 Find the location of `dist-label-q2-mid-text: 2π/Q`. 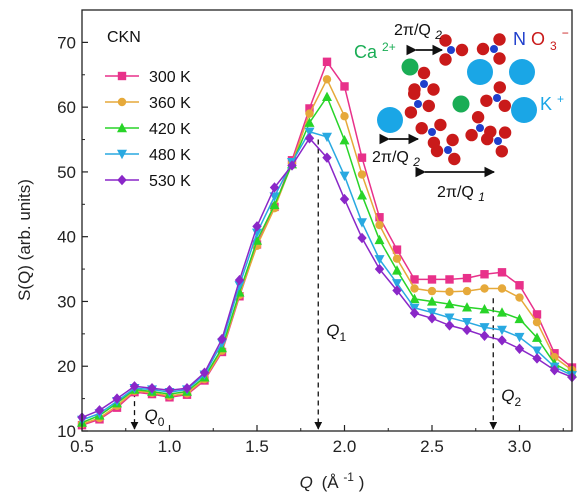

dist-label-q2-mid-text: 2π/Q is located at coordinates (390, 157).